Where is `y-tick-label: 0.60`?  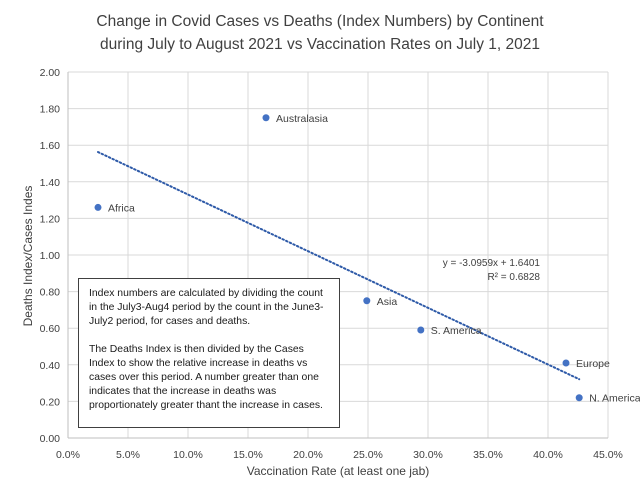
y-tick-label: 0.60 is located at coordinates (50, 329).